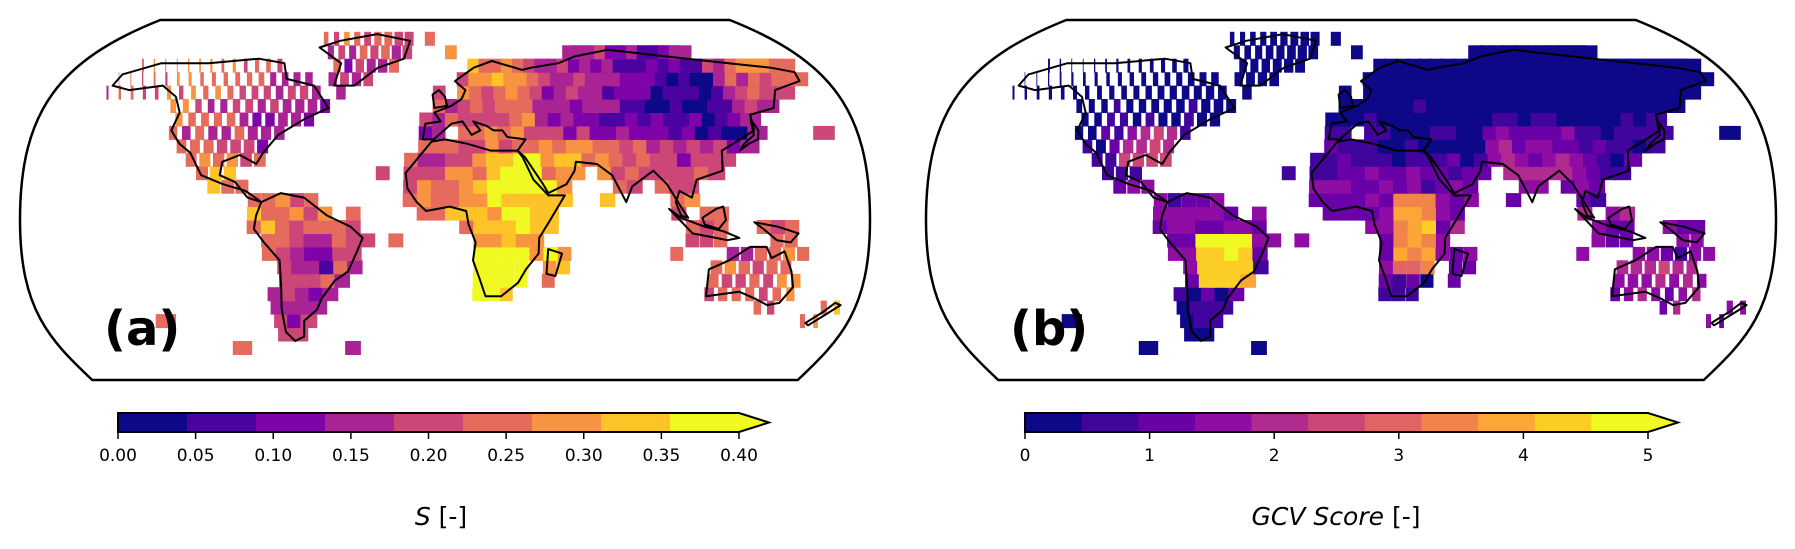 This screenshot has width=1795, height=549. What do you see at coordinates (1523, 456) in the screenshot?
I see `colorbar-tick-label: 4` at bounding box center [1523, 456].